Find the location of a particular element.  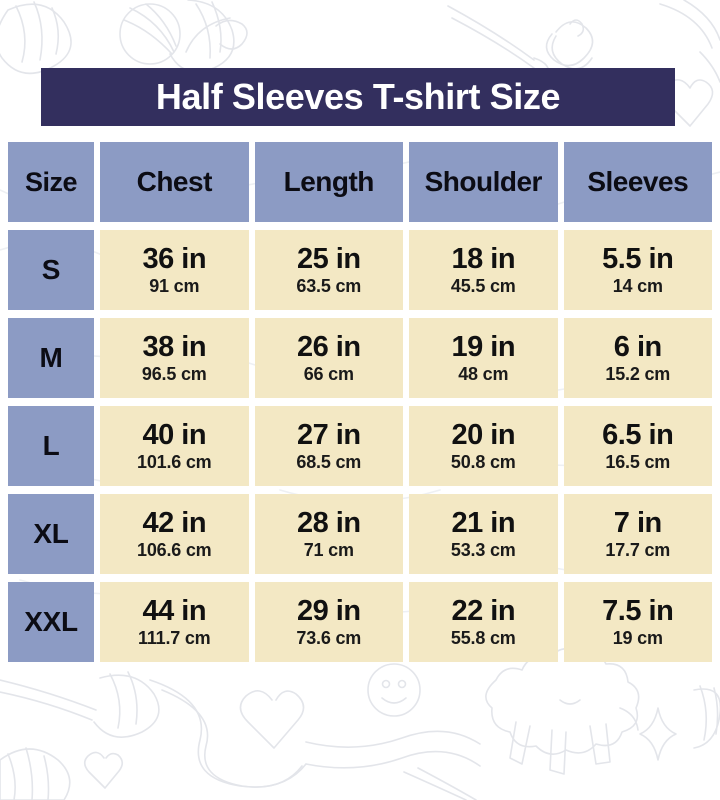

shoulder-inches: 20 in is located at coordinates (483, 434).